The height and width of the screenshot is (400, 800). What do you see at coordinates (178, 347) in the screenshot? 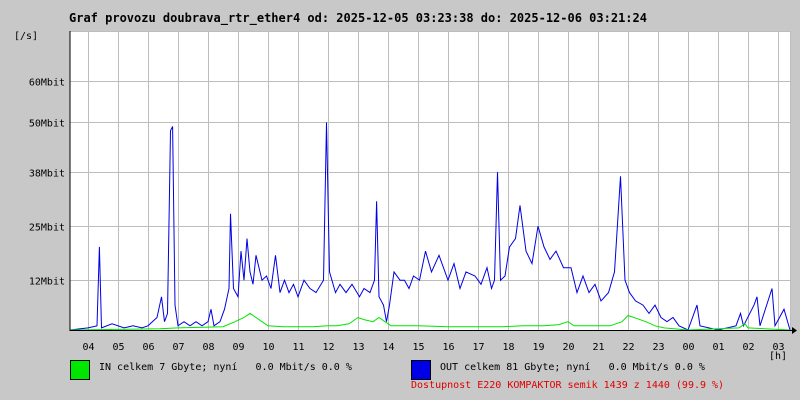
I see `x-tick-label: 07` at bounding box center [178, 347].